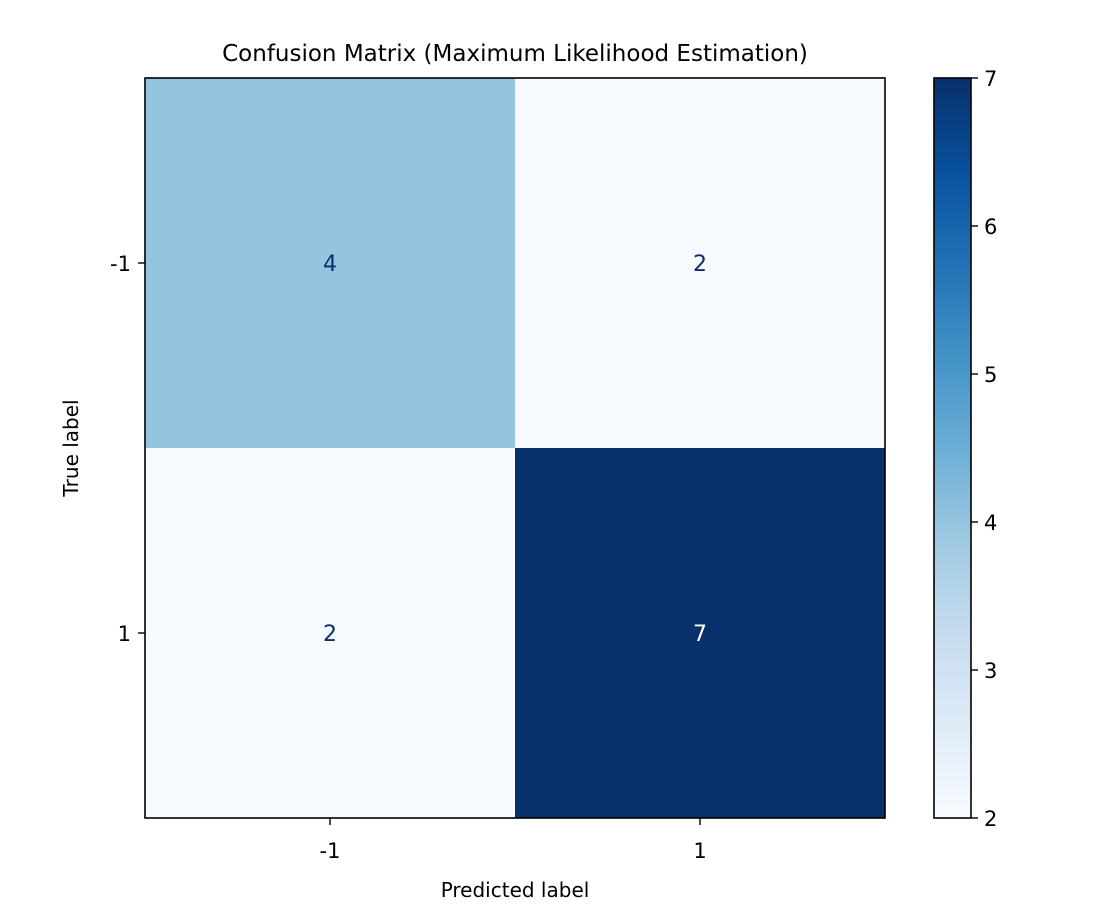  I want to click on y-axis-ticks: -1 1, so click(127, 449).